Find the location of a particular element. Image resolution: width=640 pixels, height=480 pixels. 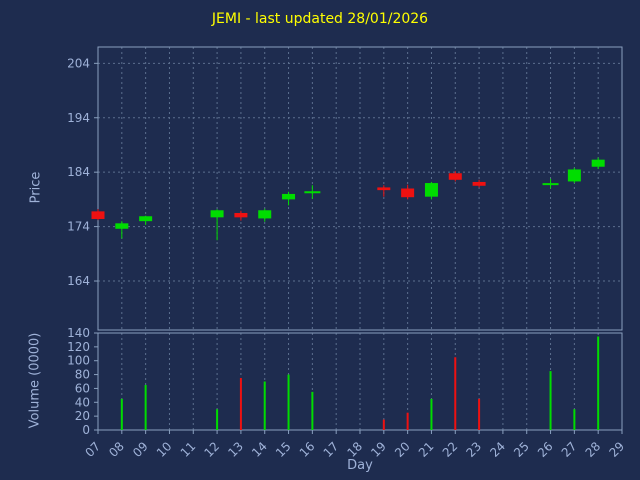

volume-tick-label: 120 is located at coordinates (78, 347).